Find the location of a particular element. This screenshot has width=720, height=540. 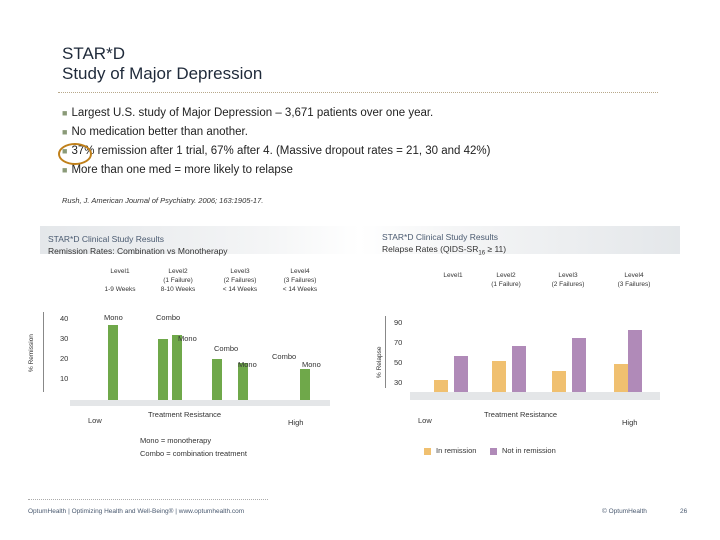

right-ytick: 30 is located at coordinates (398, 382).